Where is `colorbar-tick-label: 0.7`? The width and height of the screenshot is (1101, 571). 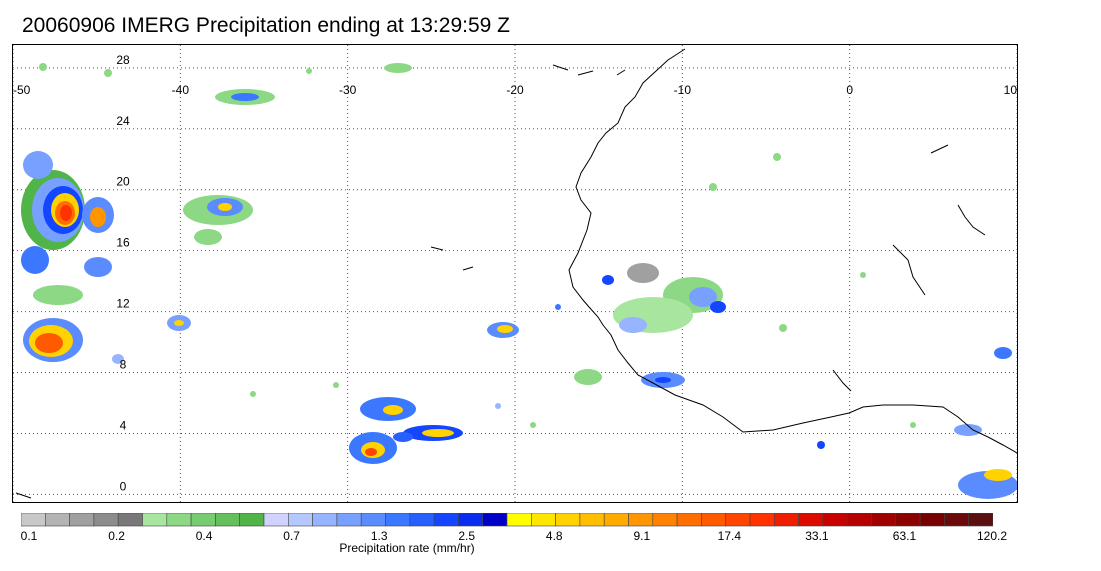 colorbar-tick-label: 0.7 is located at coordinates (291, 536).